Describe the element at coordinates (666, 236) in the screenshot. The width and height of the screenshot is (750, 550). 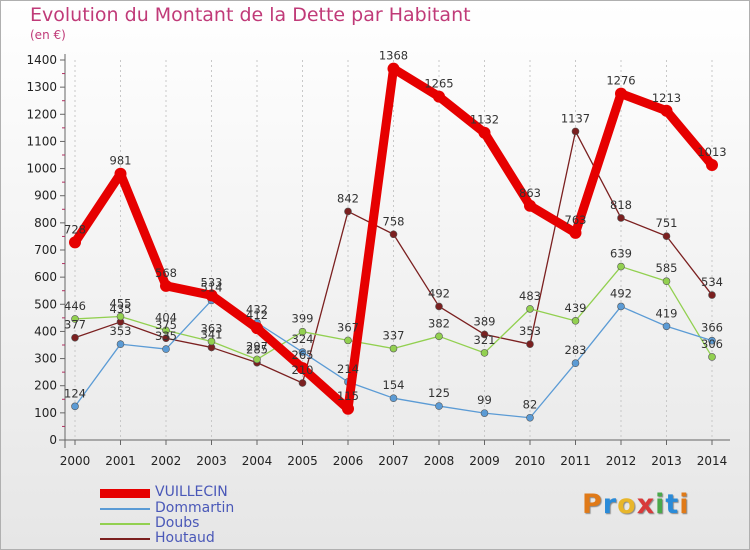
I see `point-houtaud-2013` at that location.